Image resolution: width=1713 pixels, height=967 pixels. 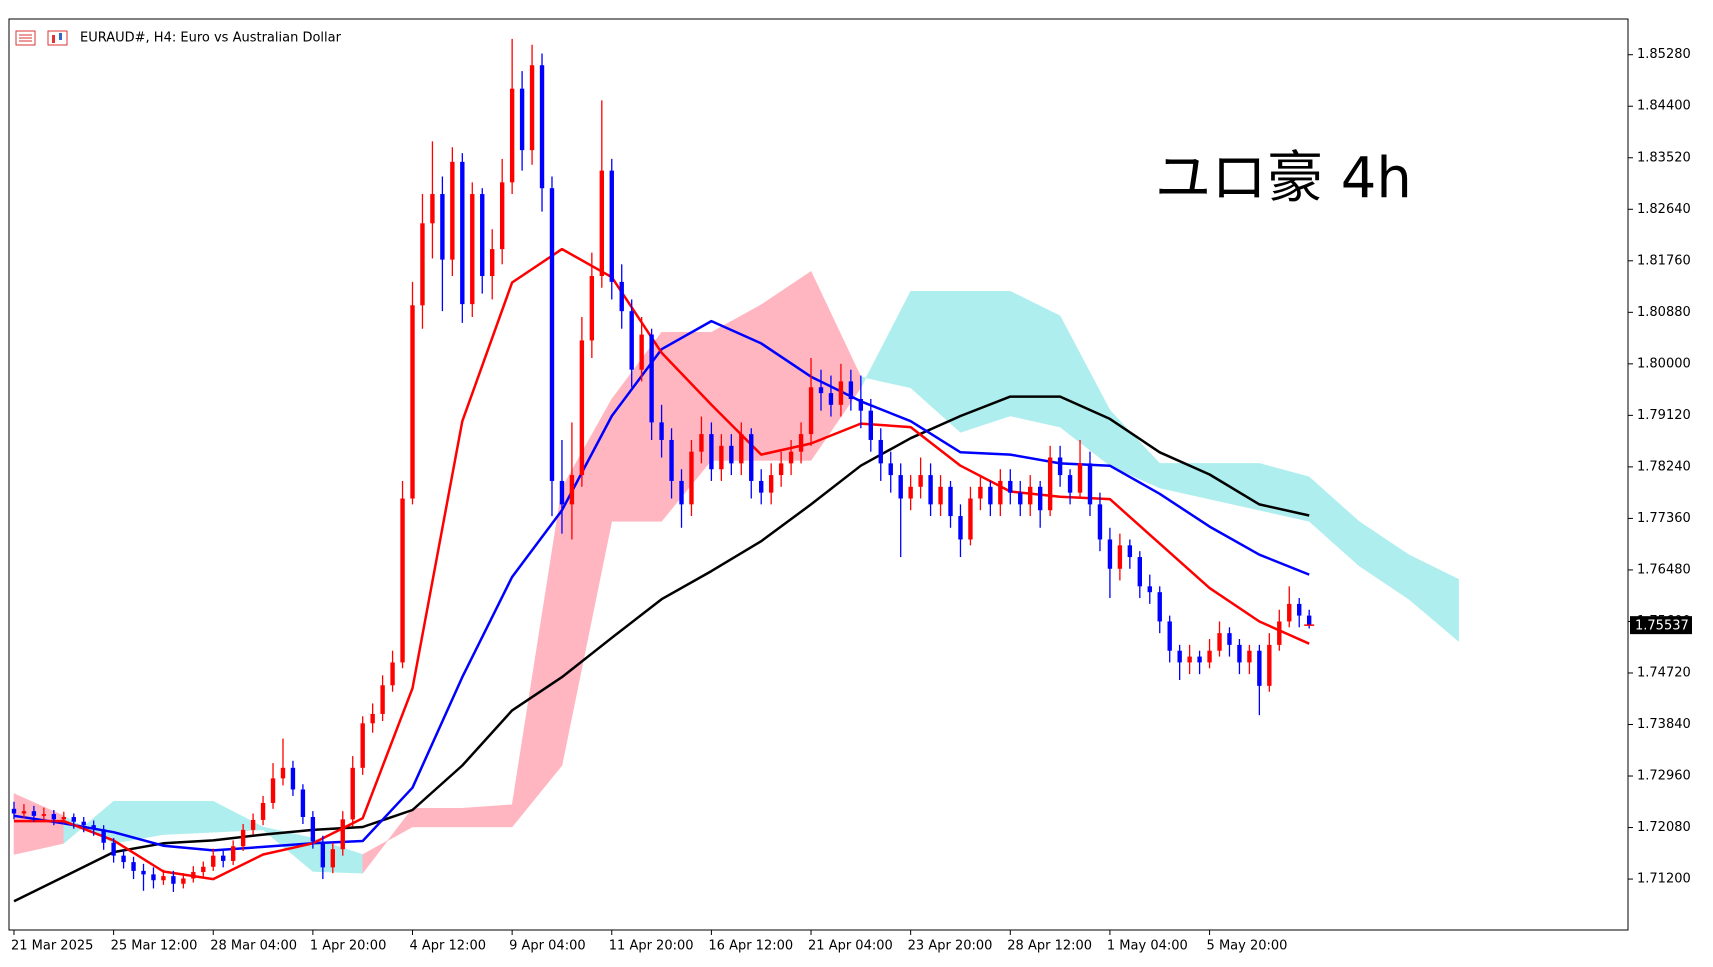 I want to click on y-tick-label: 1.83520, so click(x=1664, y=157).